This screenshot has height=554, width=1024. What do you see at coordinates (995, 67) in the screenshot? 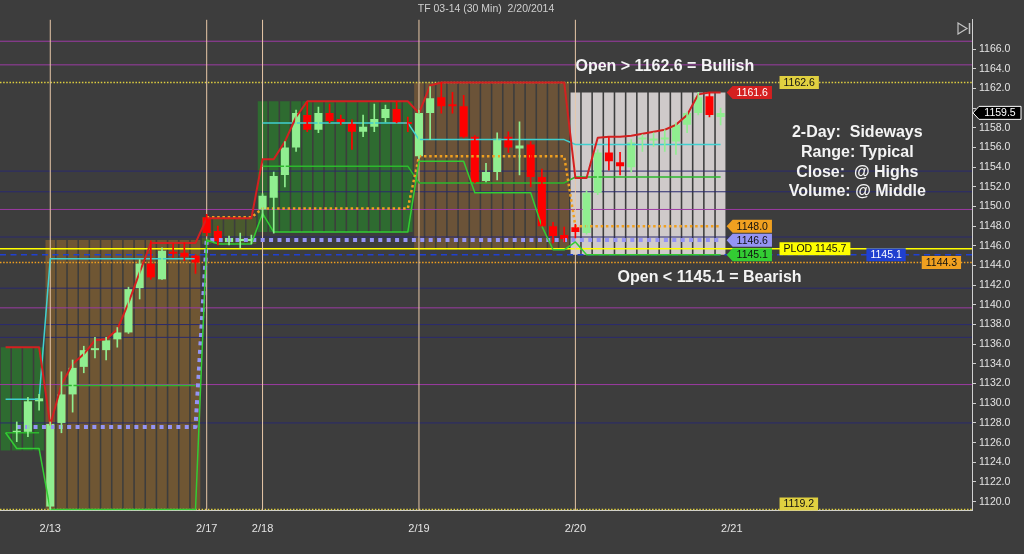
I see `y-tick-label: 1164.0` at bounding box center [995, 67].